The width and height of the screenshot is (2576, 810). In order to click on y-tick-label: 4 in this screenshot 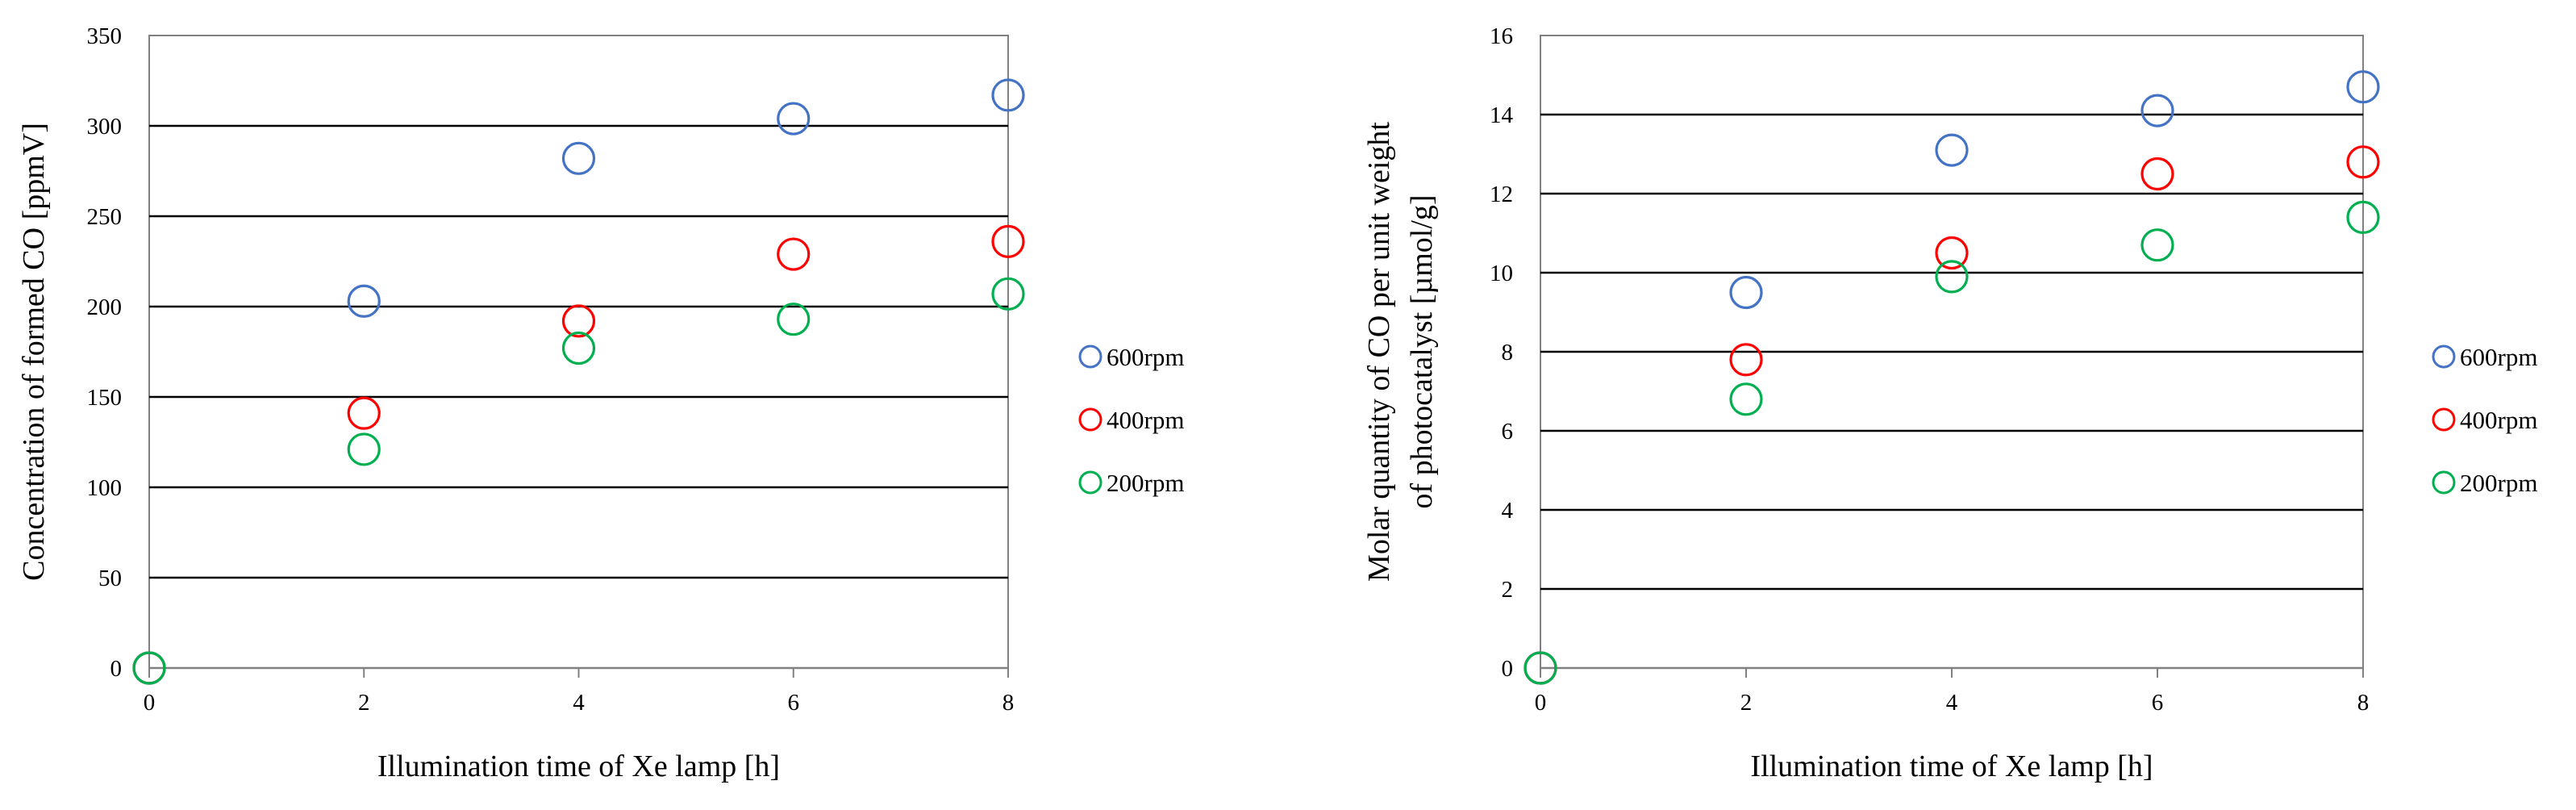, I will do `click(1508, 511)`.